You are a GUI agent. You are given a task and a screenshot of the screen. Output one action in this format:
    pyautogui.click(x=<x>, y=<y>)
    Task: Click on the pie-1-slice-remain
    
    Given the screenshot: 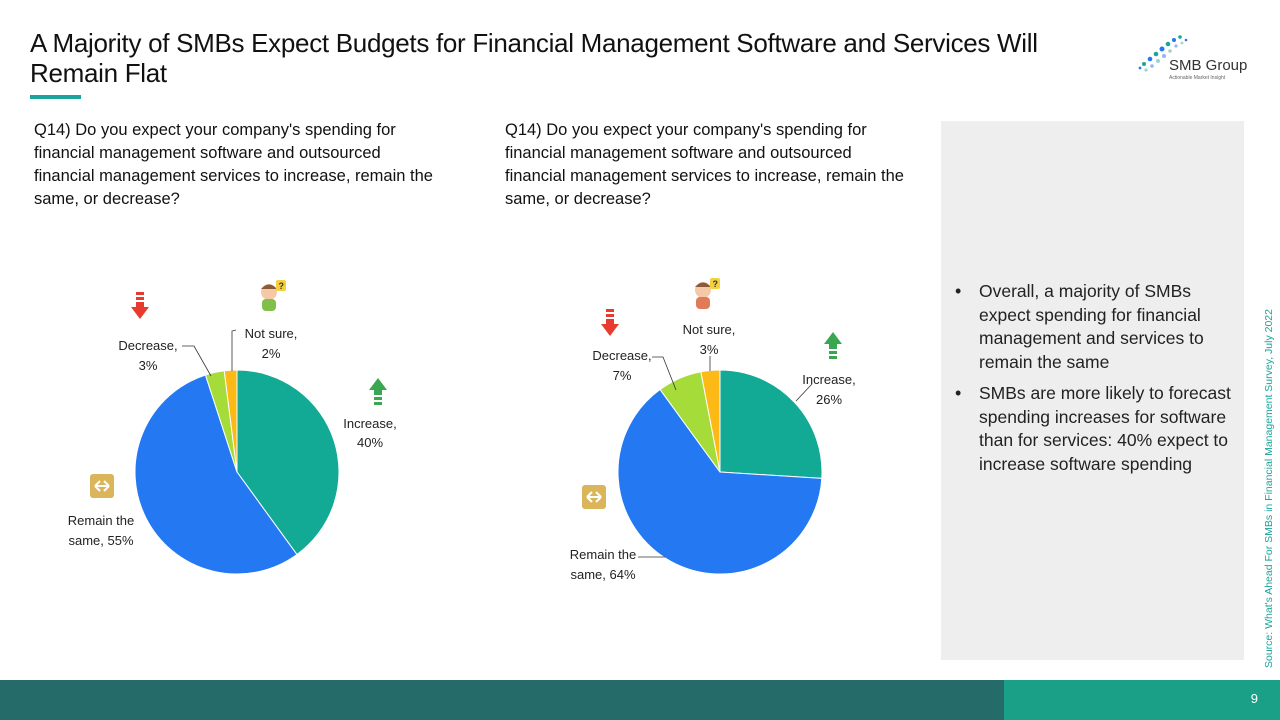 What is the action you would take?
    pyautogui.click(x=216, y=474)
    